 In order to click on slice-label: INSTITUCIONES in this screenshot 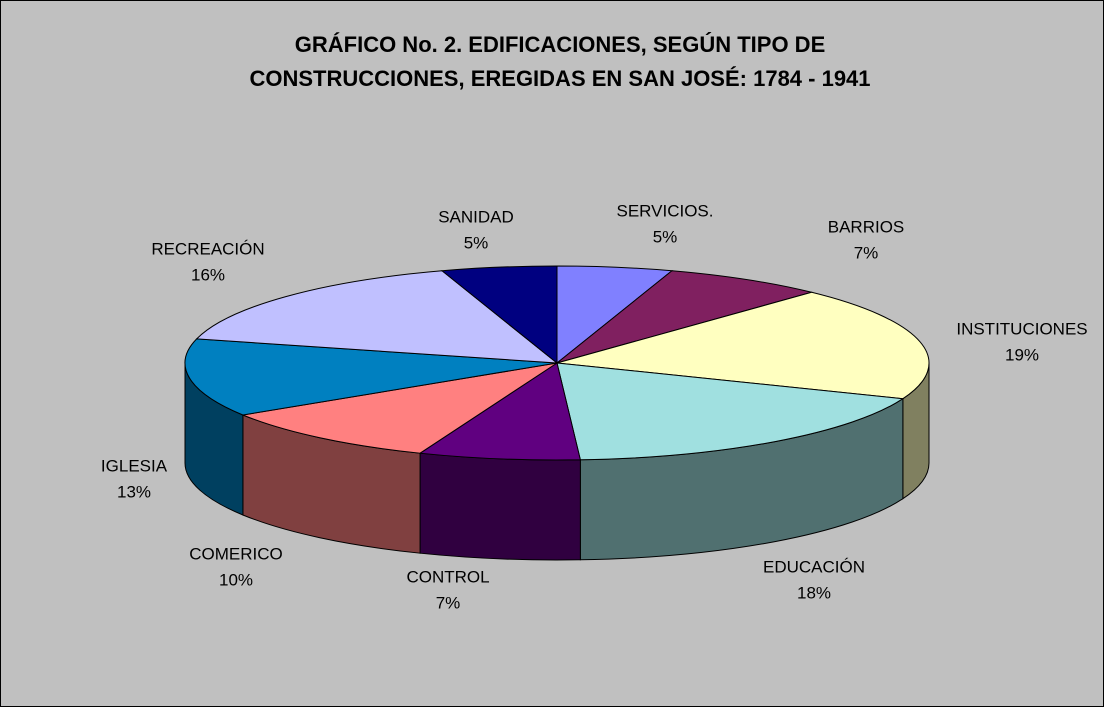, I will do `click(1021, 328)`.